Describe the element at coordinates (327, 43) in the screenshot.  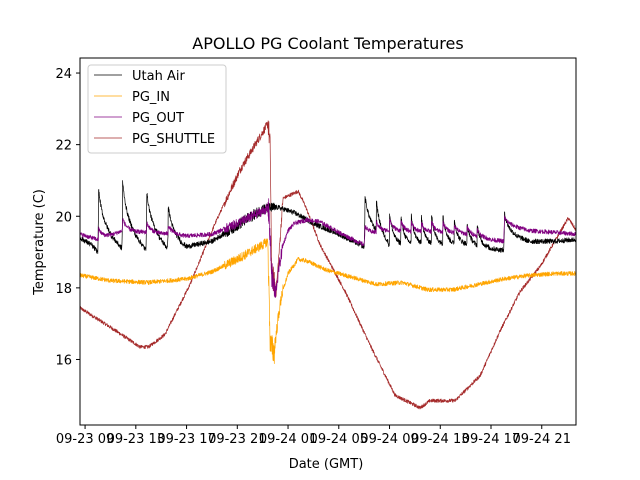
I see `chart-title: APOLLO PG Coolant Temperatures` at that location.